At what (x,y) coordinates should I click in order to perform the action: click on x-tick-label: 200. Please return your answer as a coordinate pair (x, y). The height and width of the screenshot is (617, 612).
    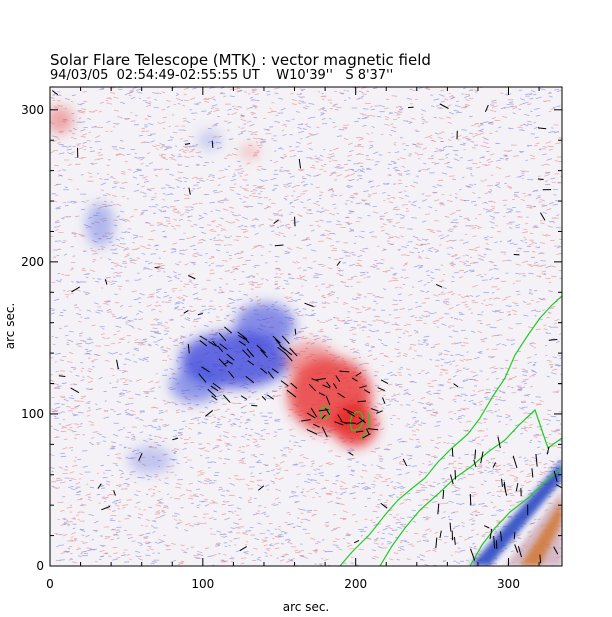
    Looking at the image, I should click on (355, 584).